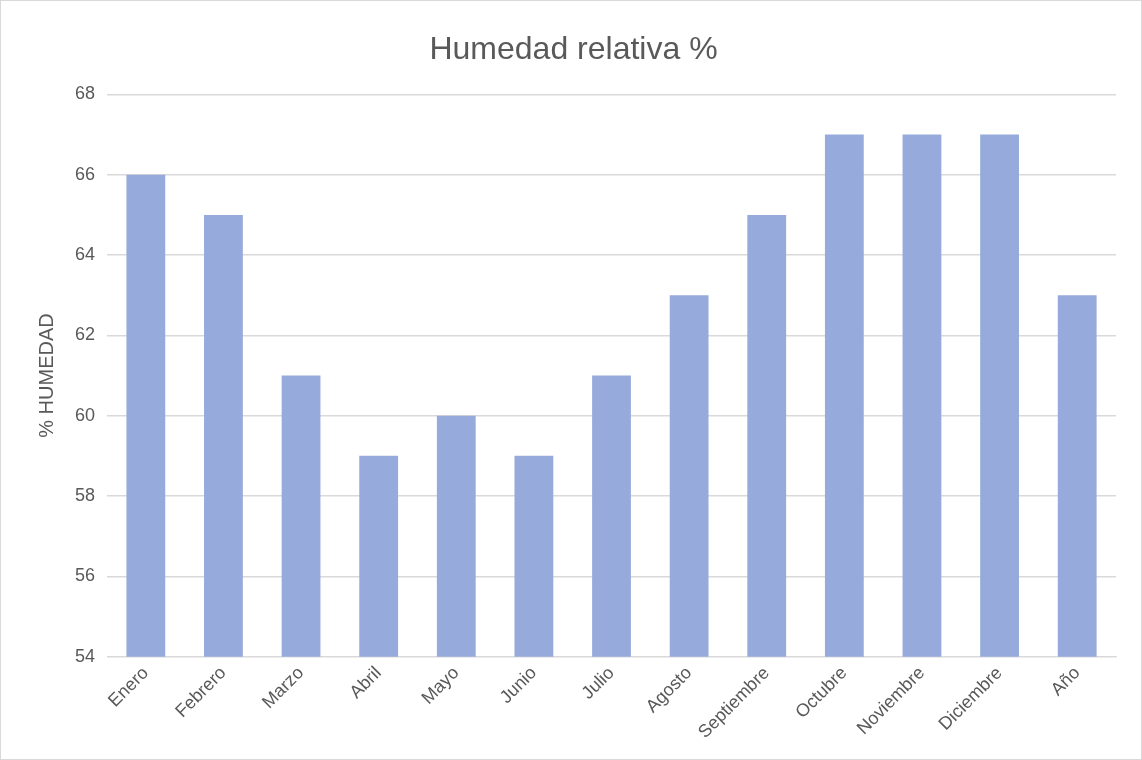  I want to click on y-axis-title: % HUMEDAD, so click(45, 375).